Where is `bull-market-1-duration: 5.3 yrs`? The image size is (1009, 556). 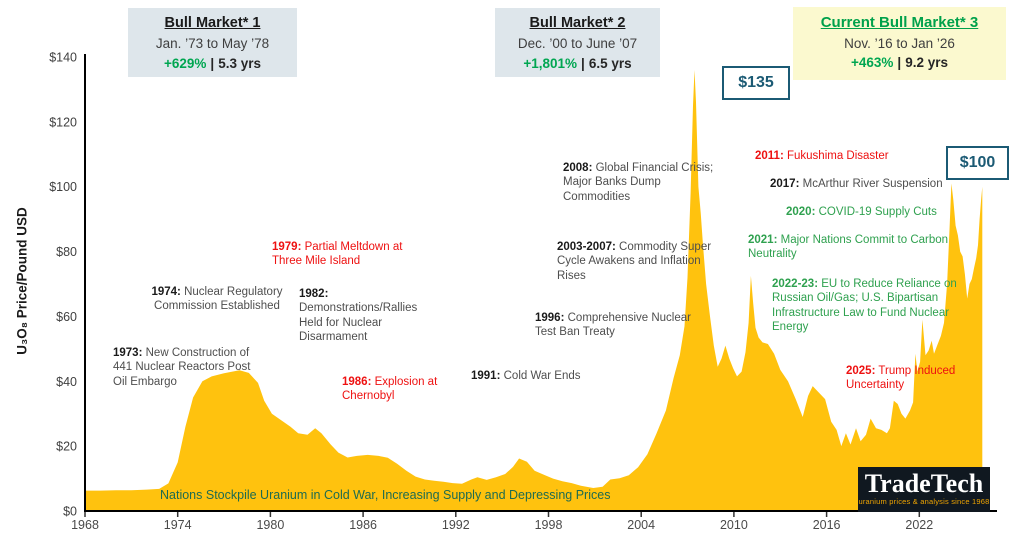 bull-market-1-duration: 5.3 yrs is located at coordinates (239, 63).